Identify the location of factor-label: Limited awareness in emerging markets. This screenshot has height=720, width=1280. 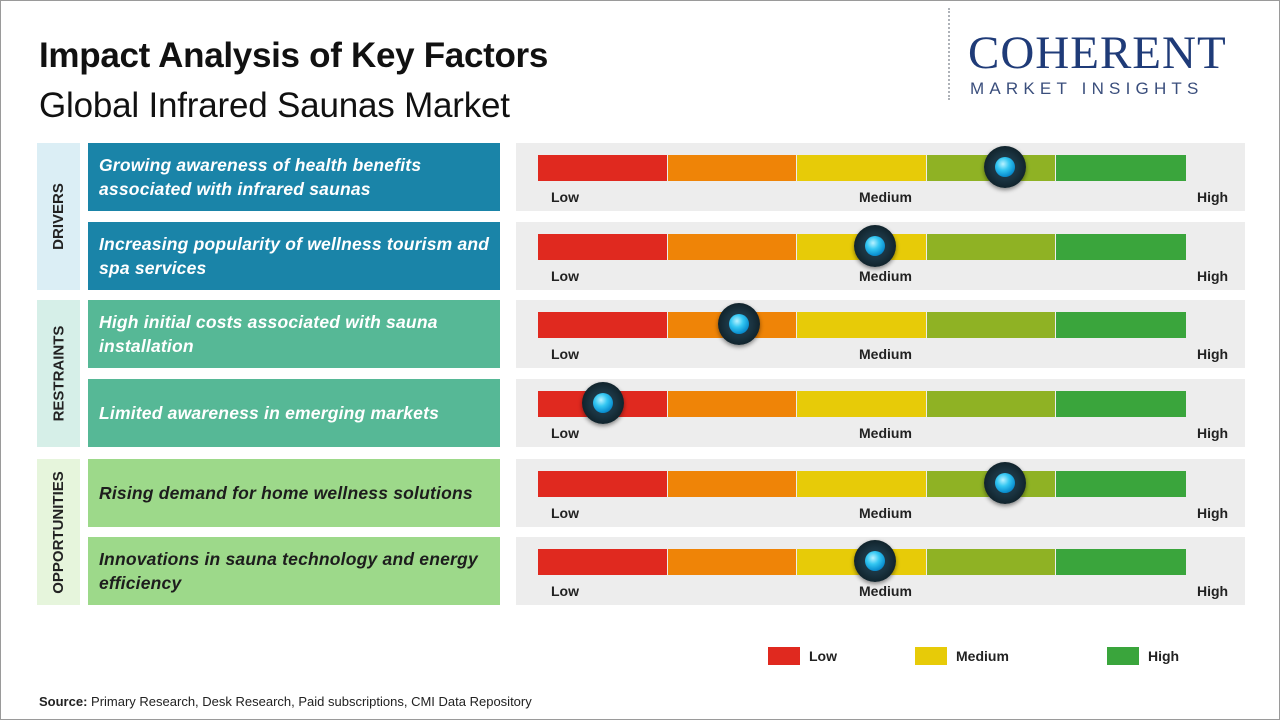
(294, 413).